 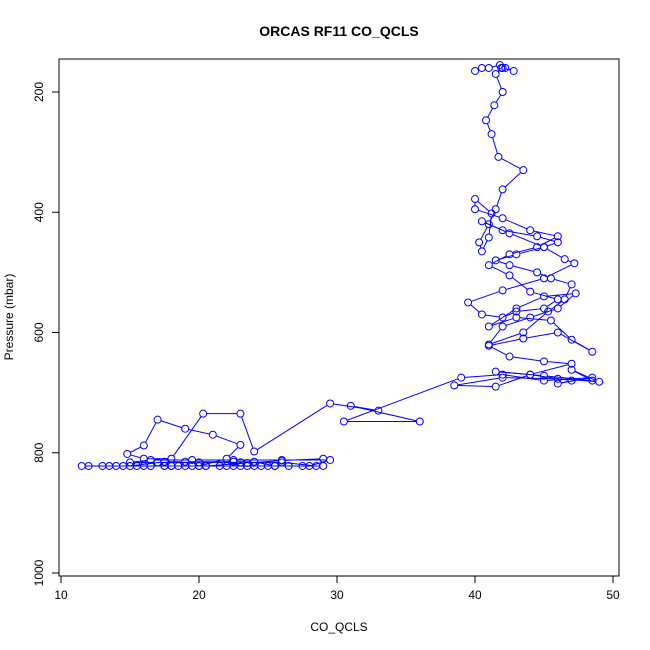 I want to click on x-tick-label: 10, so click(x=61, y=595).